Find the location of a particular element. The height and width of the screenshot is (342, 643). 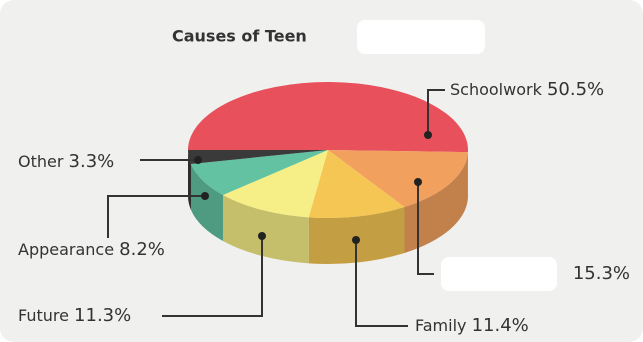

slice-label: Appearance 8.2% is located at coordinates (91, 249).